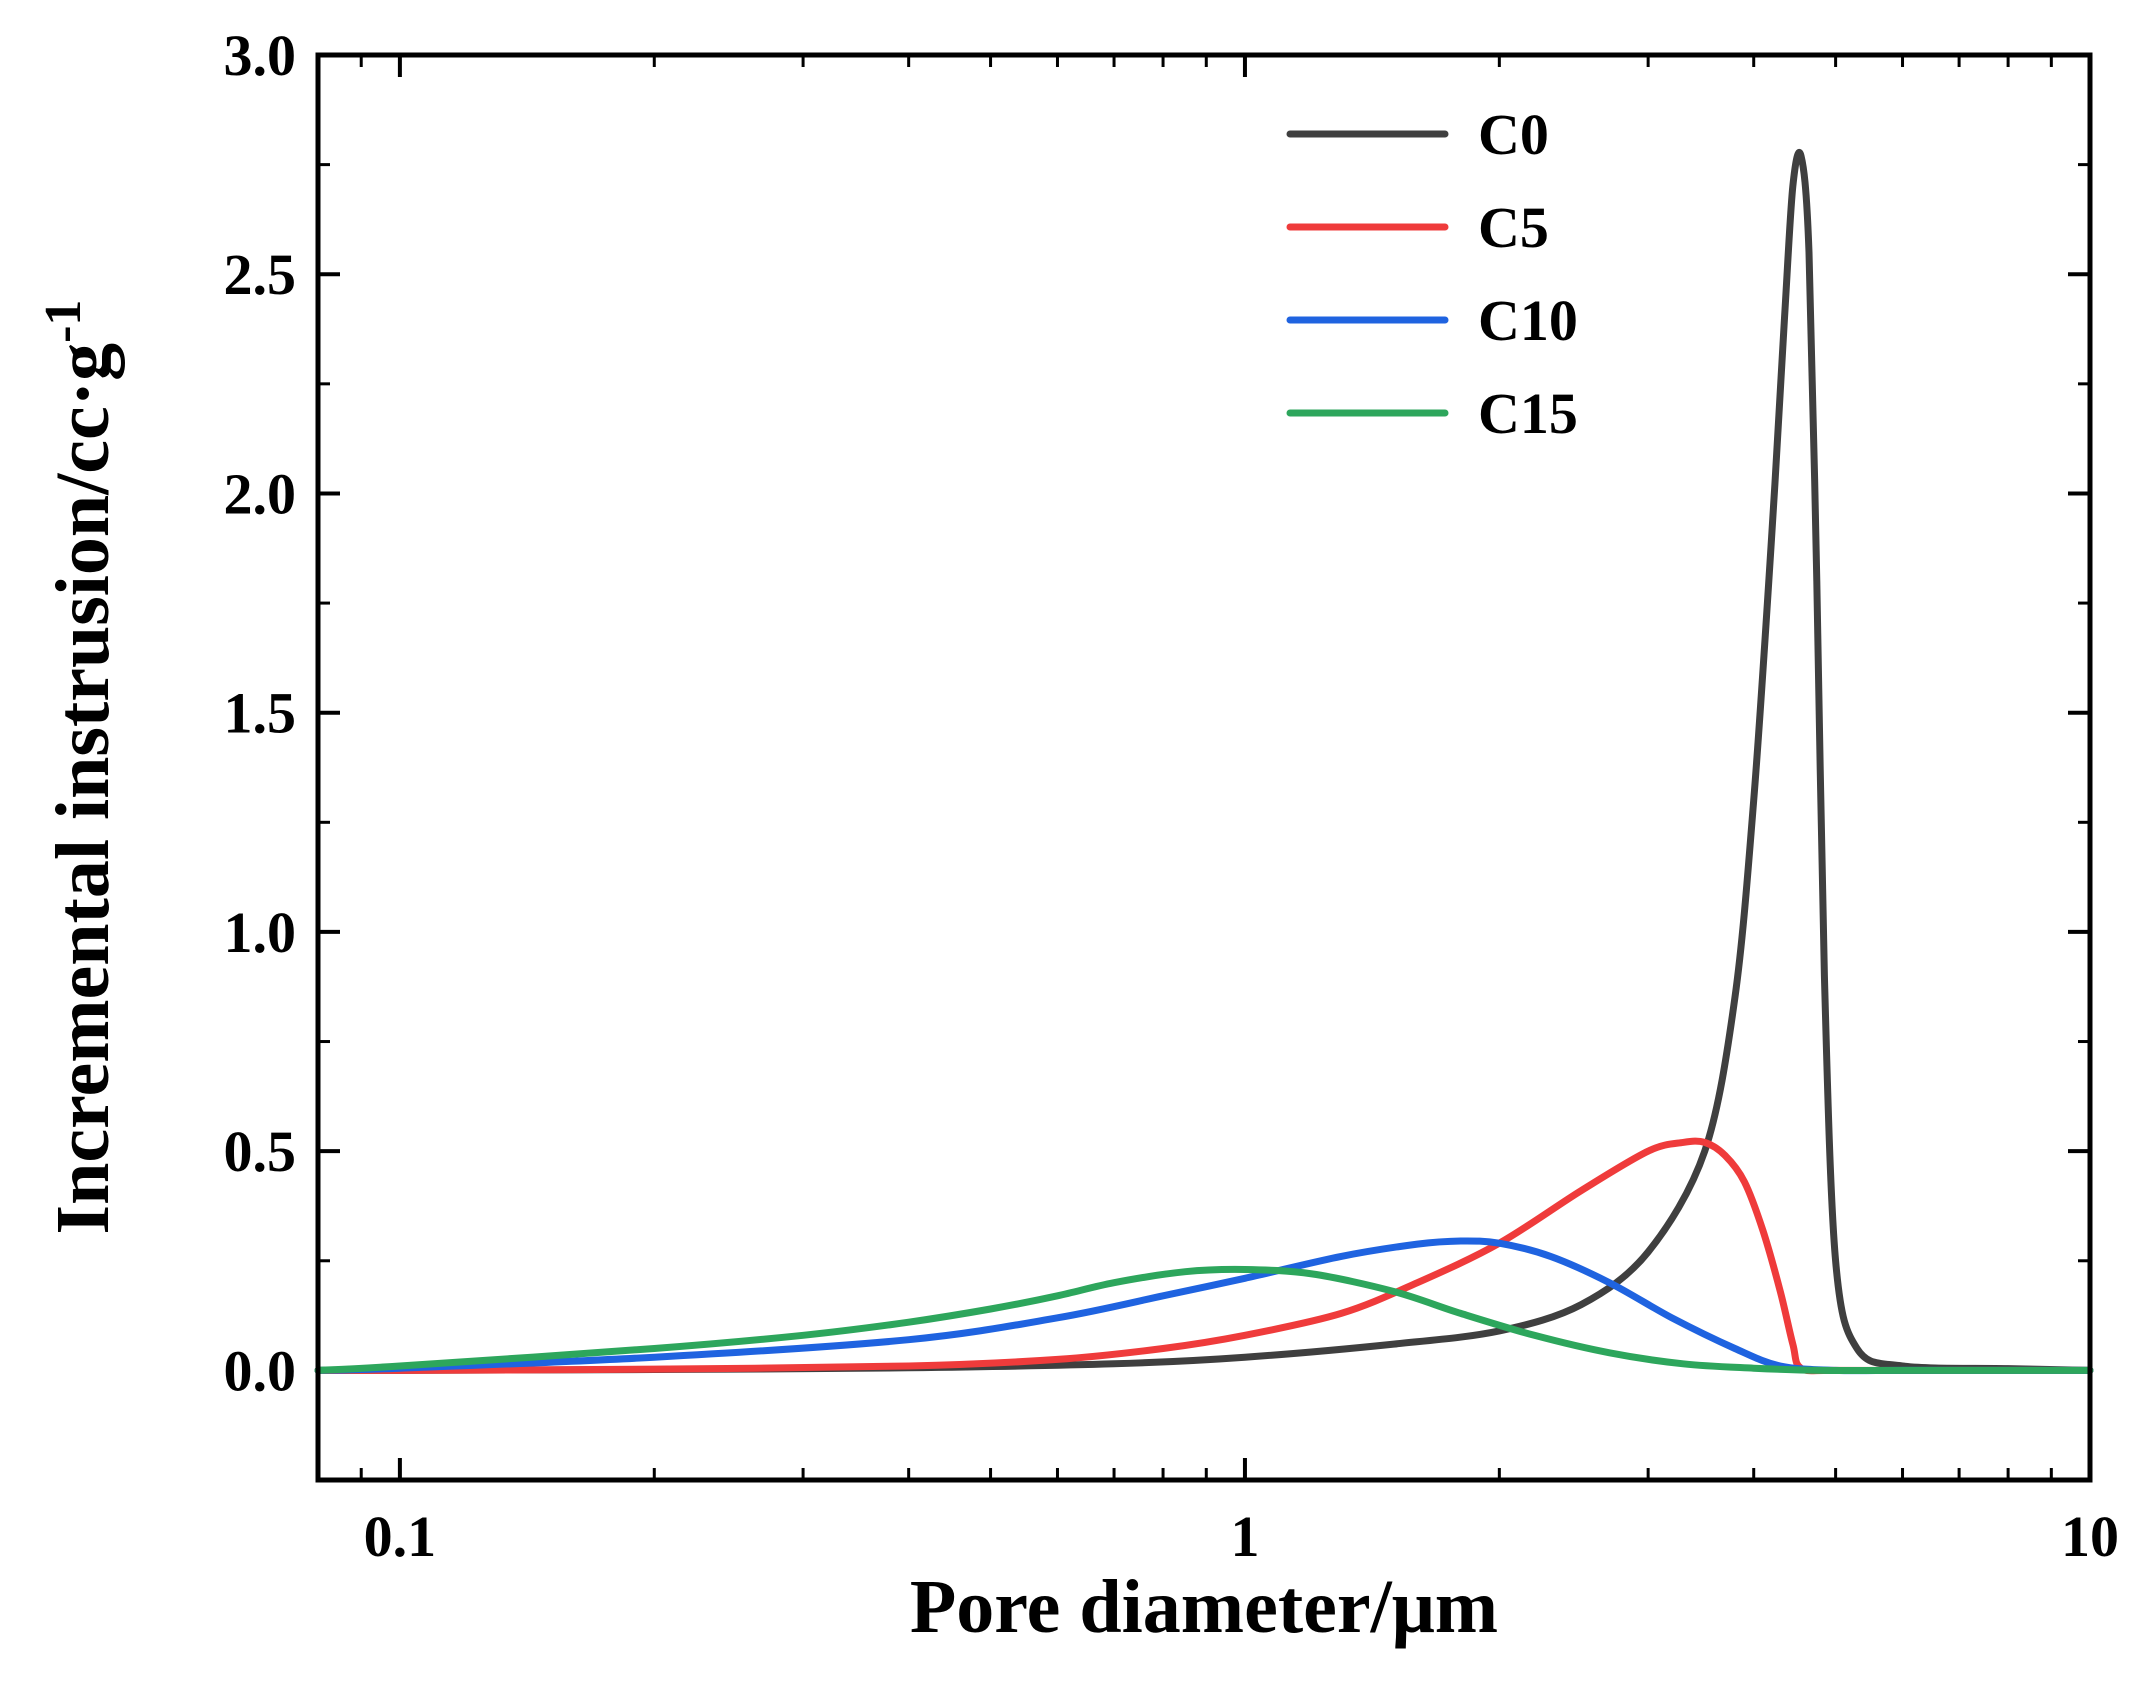 The height and width of the screenshot is (1702, 2150). What do you see at coordinates (1513, 227) in the screenshot?
I see `legend-label-c5: C5` at bounding box center [1513, 227].